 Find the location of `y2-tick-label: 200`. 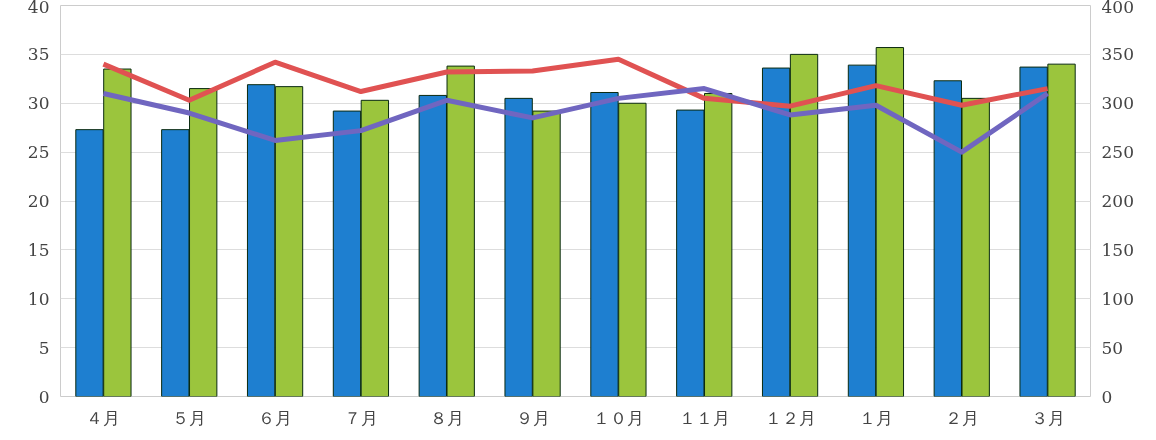

y2-tick-label: 200 is located at coordinates (1117, 201).